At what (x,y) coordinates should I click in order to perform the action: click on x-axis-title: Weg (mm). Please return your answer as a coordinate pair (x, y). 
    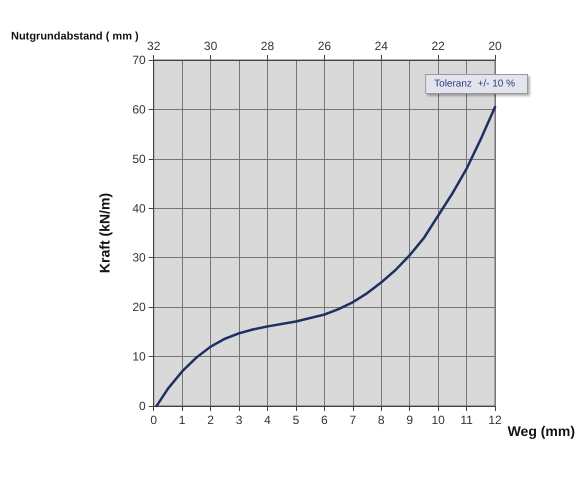
    Looking at the image, I should click on (541, 431).